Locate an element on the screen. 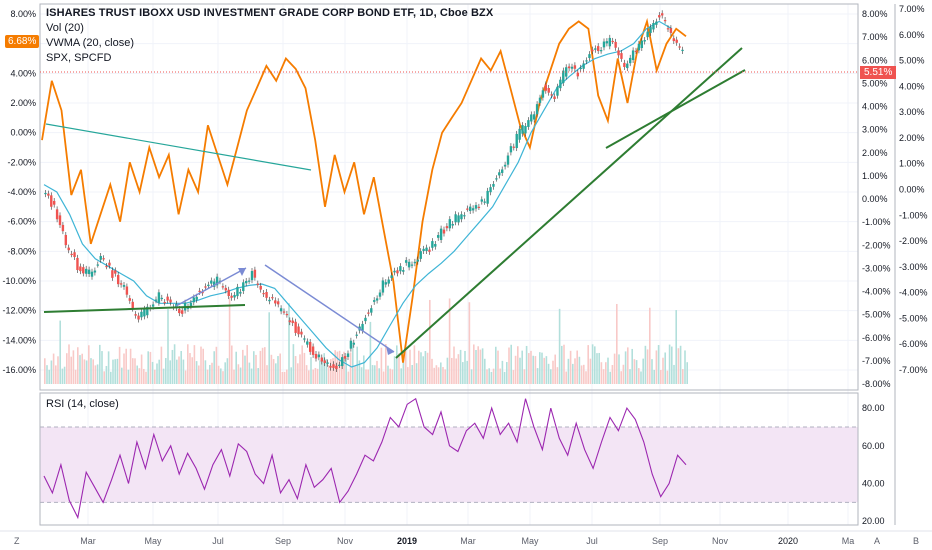 This screenshot has height=550, width=932. x-tick-label: Nov is located at coordinates (345, 541).